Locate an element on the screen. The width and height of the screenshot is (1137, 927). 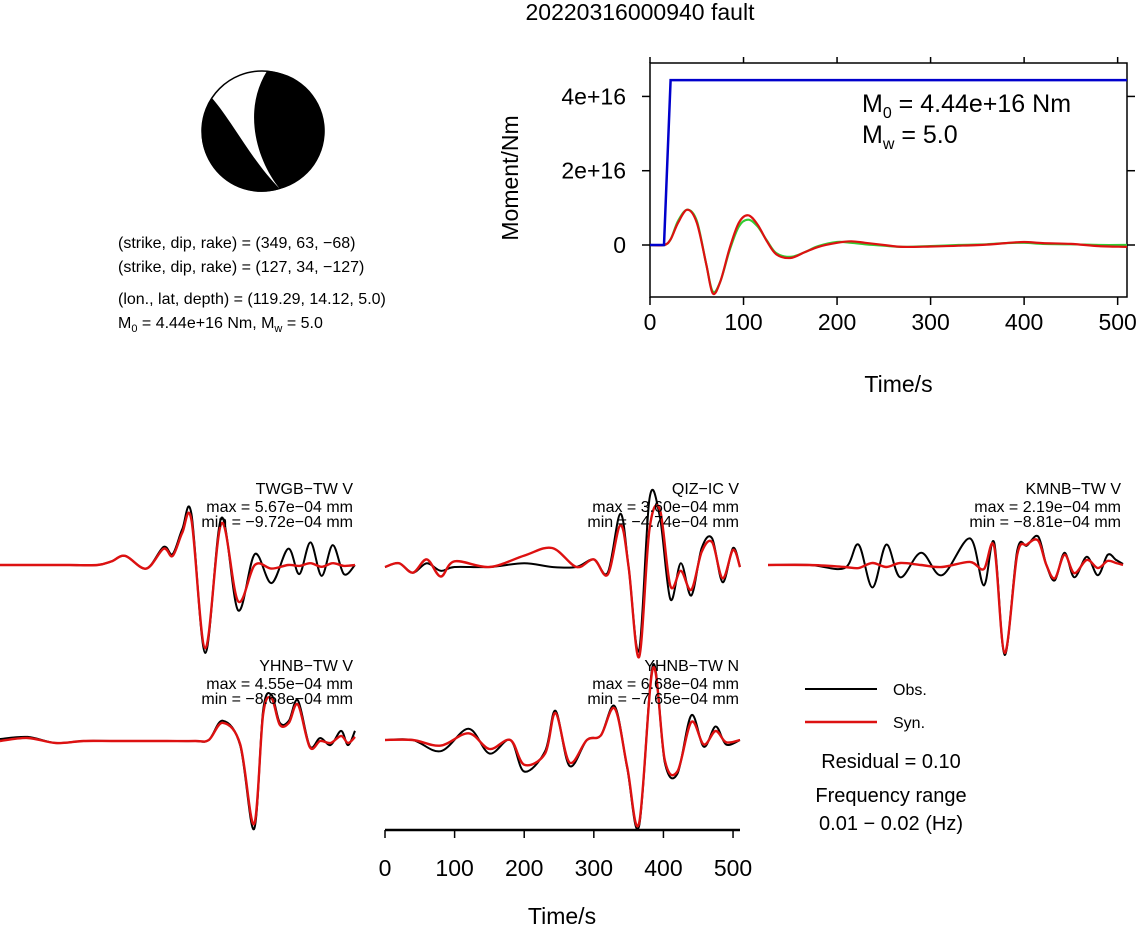
moment-x-tick-label: 0 is located at coordinates (650, 322).